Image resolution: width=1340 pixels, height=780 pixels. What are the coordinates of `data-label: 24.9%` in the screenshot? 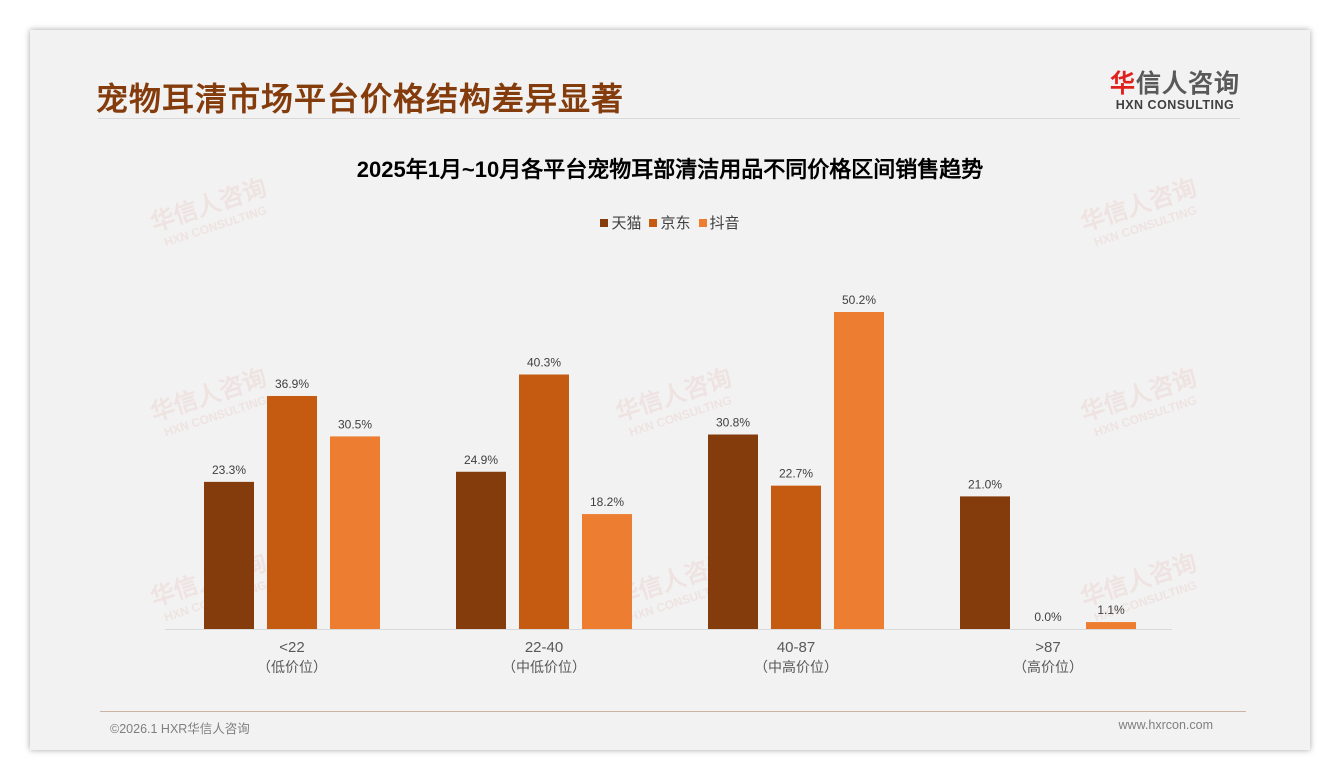 It's located at (481, 460).